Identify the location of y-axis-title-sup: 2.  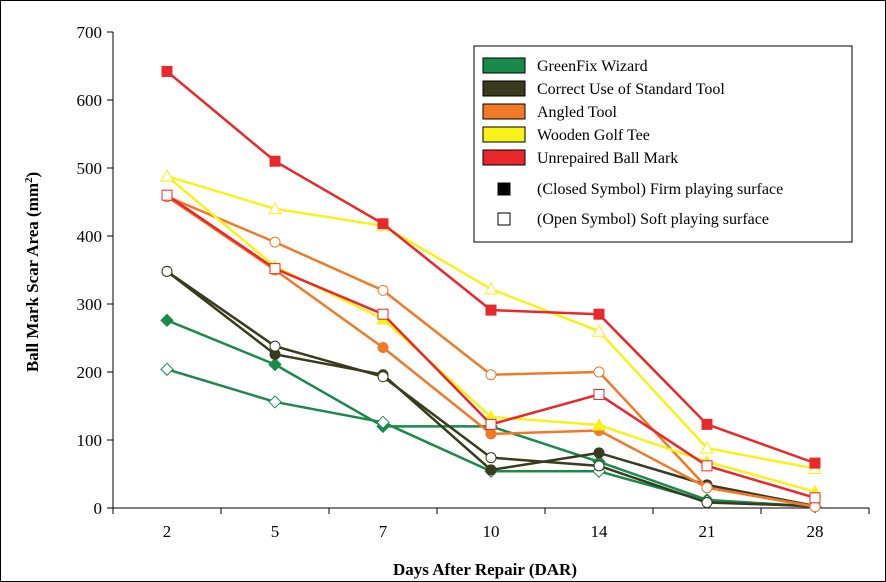
(29, 180).